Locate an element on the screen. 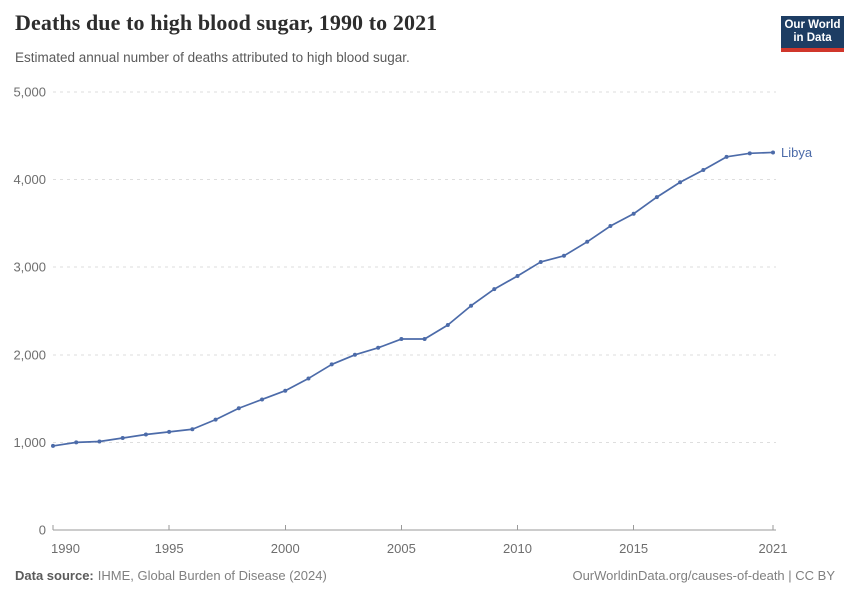 The image size is (850, 600). x-axis-tick-label: 1990 is located at coordinates (65, 548).